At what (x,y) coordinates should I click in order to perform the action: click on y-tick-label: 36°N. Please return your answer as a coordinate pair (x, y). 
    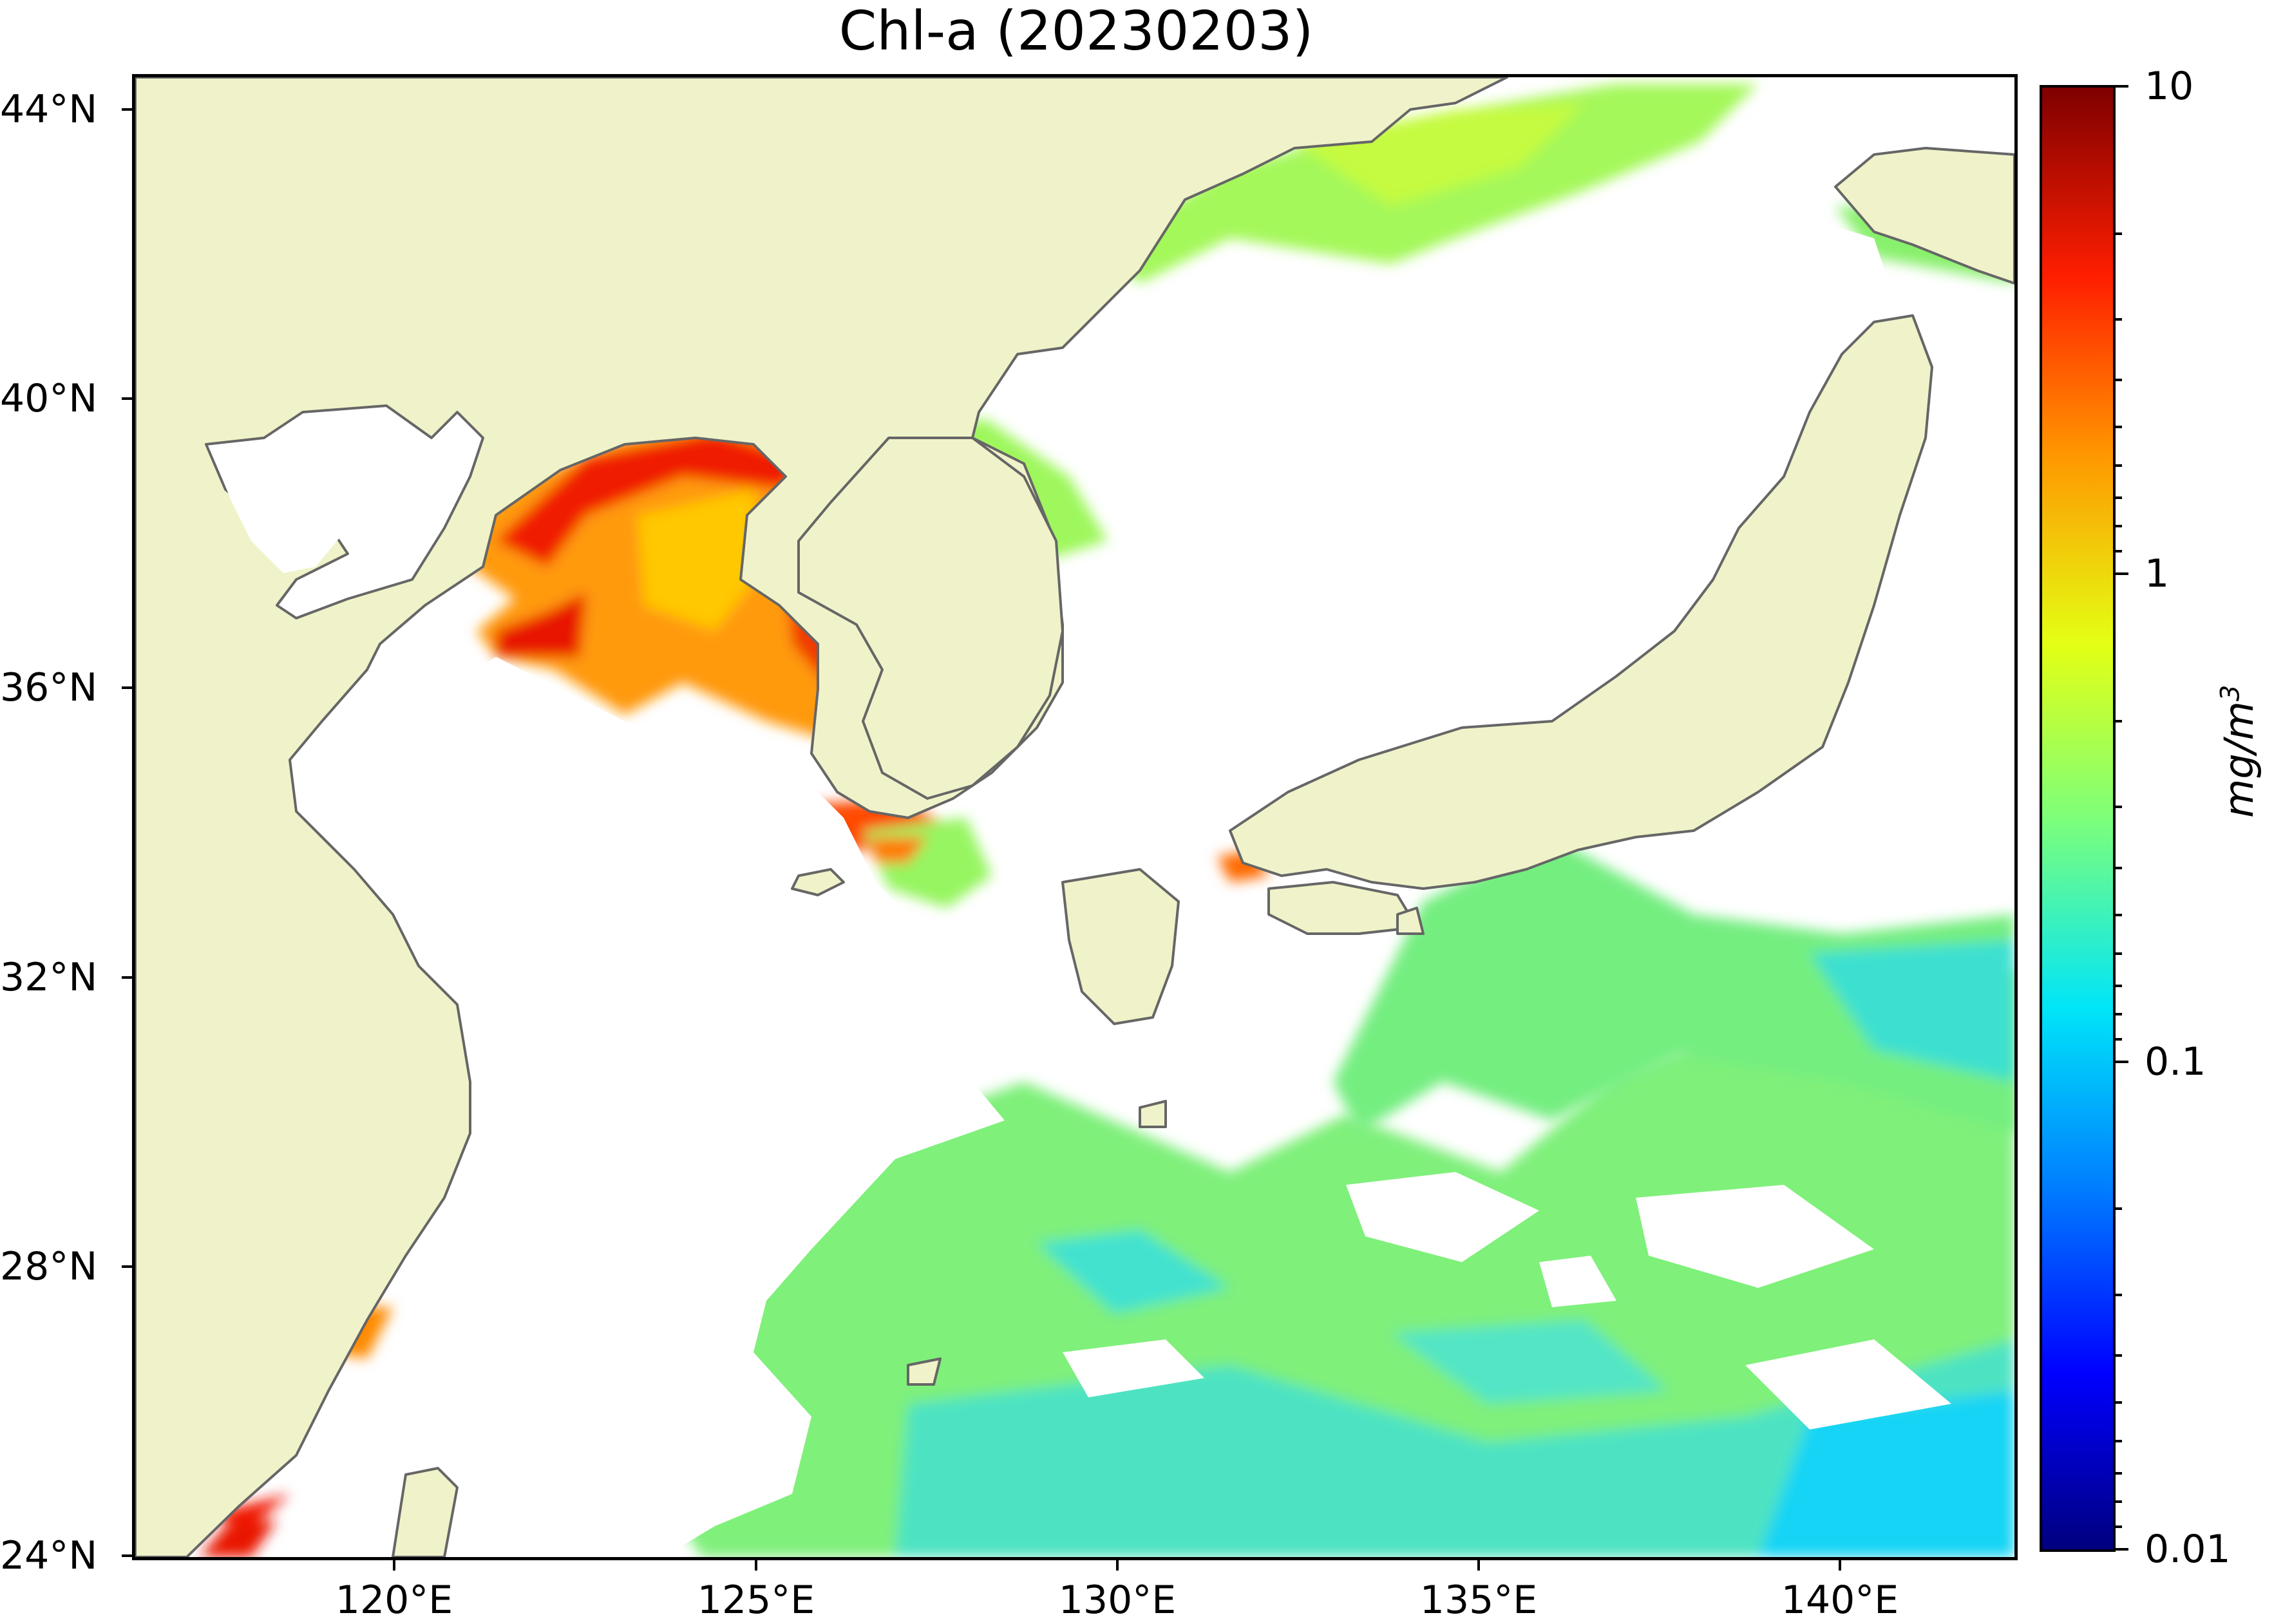
    Looking at the image, I should click on (49, 687).